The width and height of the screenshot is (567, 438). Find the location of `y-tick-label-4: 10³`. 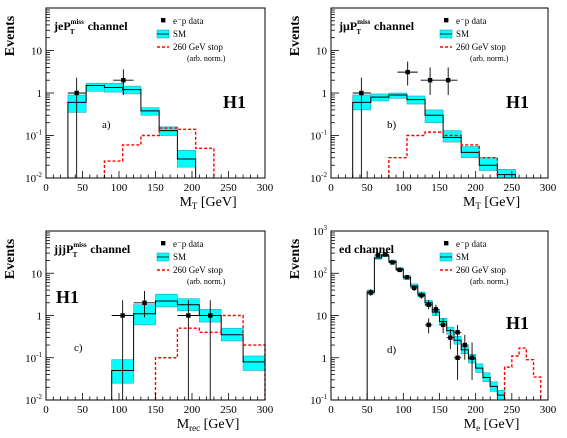

y-tick-label-4: 10³ is located at coordinates (320, 231).